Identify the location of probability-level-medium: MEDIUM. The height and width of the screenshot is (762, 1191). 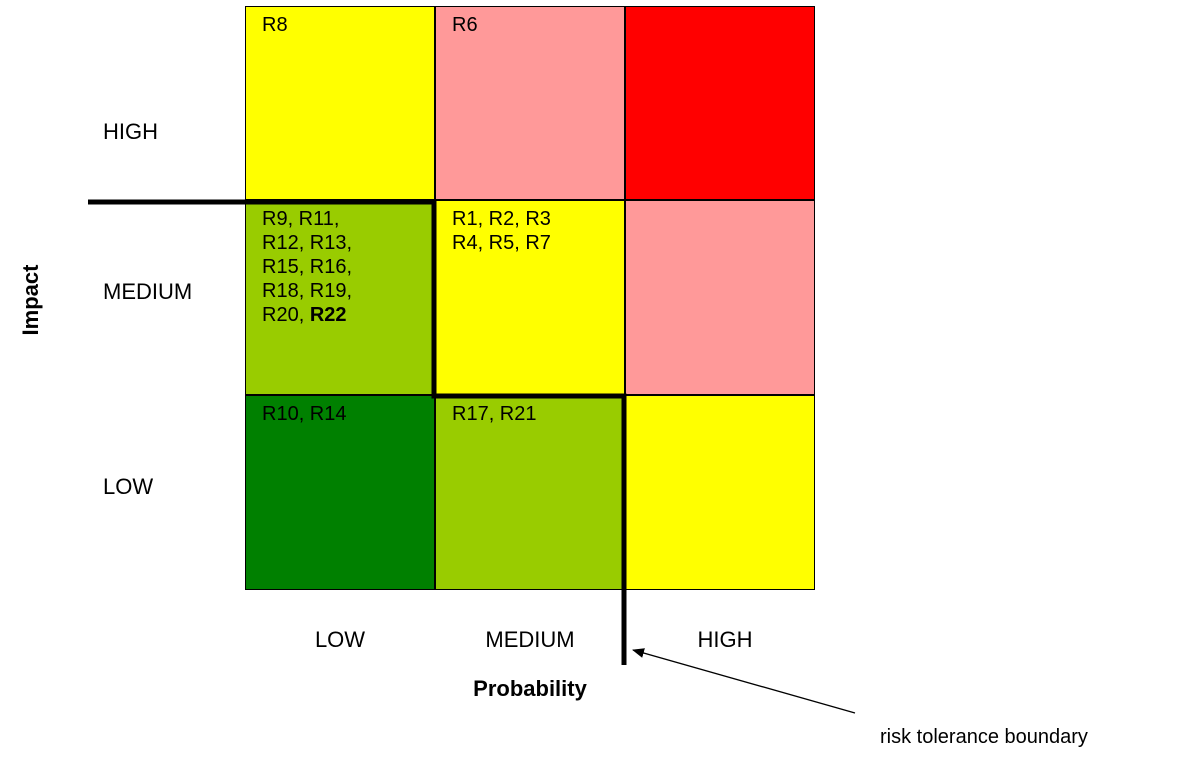
(530, 639).